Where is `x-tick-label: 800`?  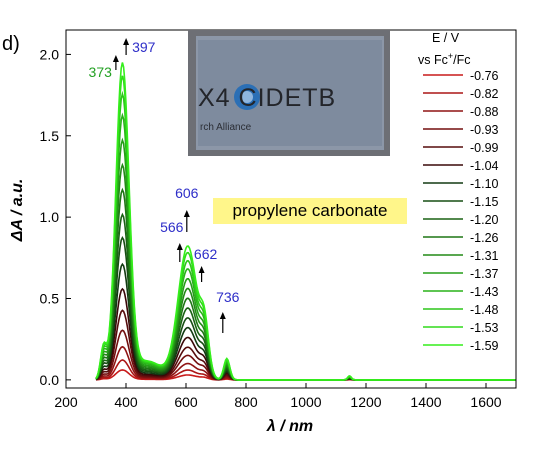
x-tick-label: 800 is located at coordinates (246, 402).